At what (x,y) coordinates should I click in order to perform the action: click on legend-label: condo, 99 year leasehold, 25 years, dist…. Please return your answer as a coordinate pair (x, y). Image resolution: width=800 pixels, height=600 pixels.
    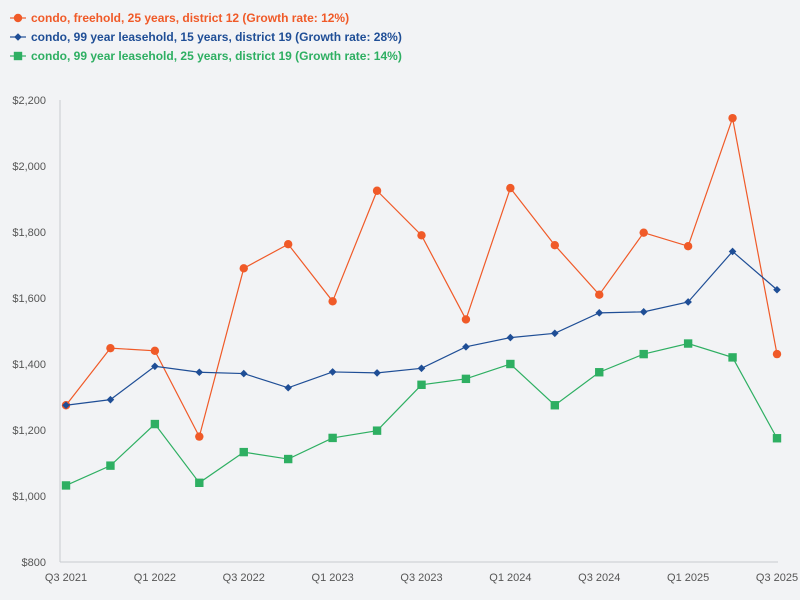
    Looking at the image, I should click on (216, 56).